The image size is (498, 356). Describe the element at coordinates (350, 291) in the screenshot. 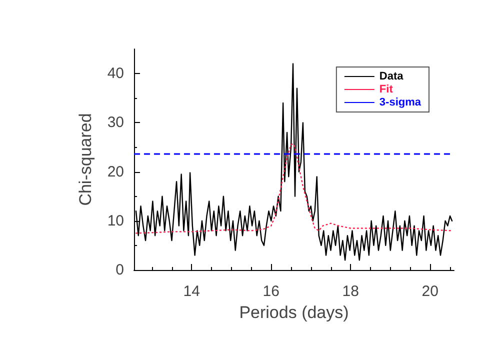

I see `x-tick-label: 18` at that location.